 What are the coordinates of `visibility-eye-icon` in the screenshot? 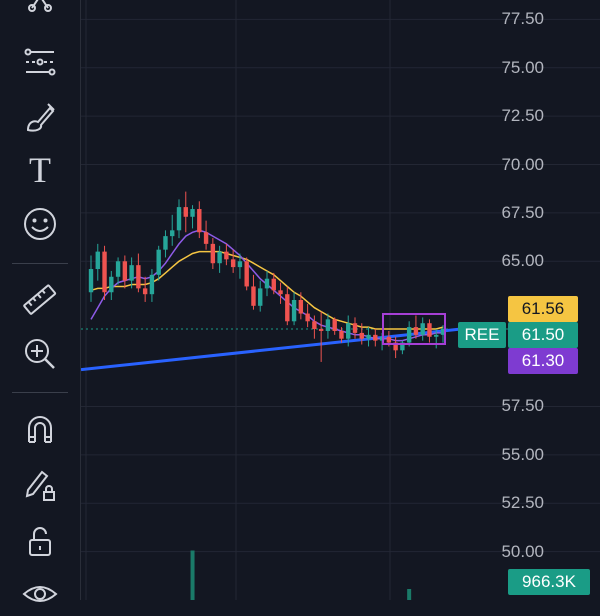 It's located at (40, 594).